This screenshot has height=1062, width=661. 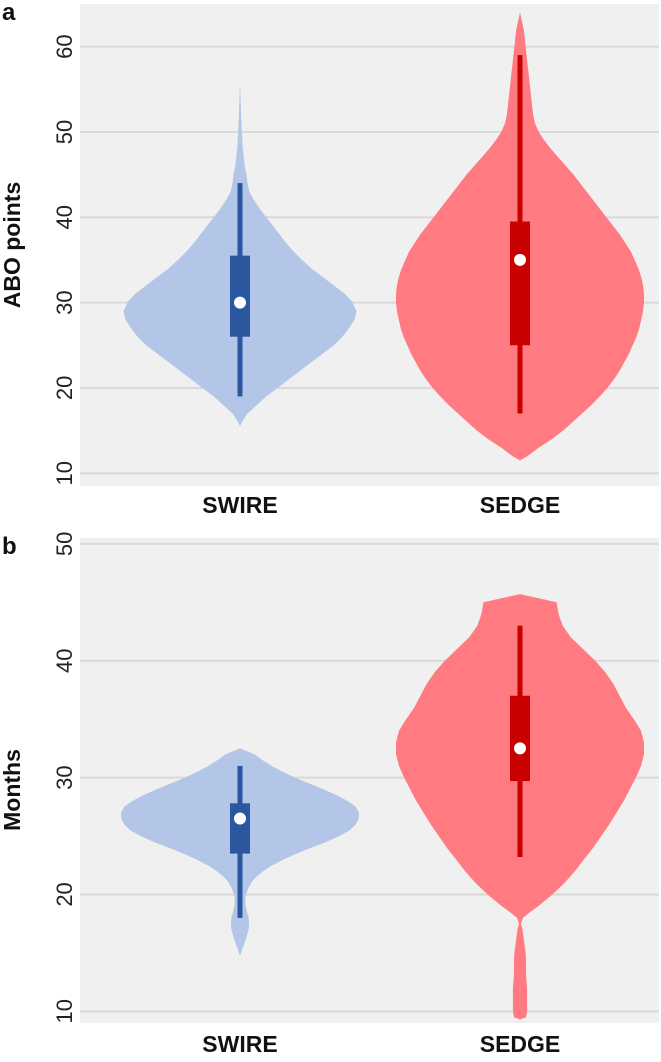 What do you see at coordinates (9, 13) in the screenshot?
I see `panel-letter-a: a` at bounding box center [9, 13].